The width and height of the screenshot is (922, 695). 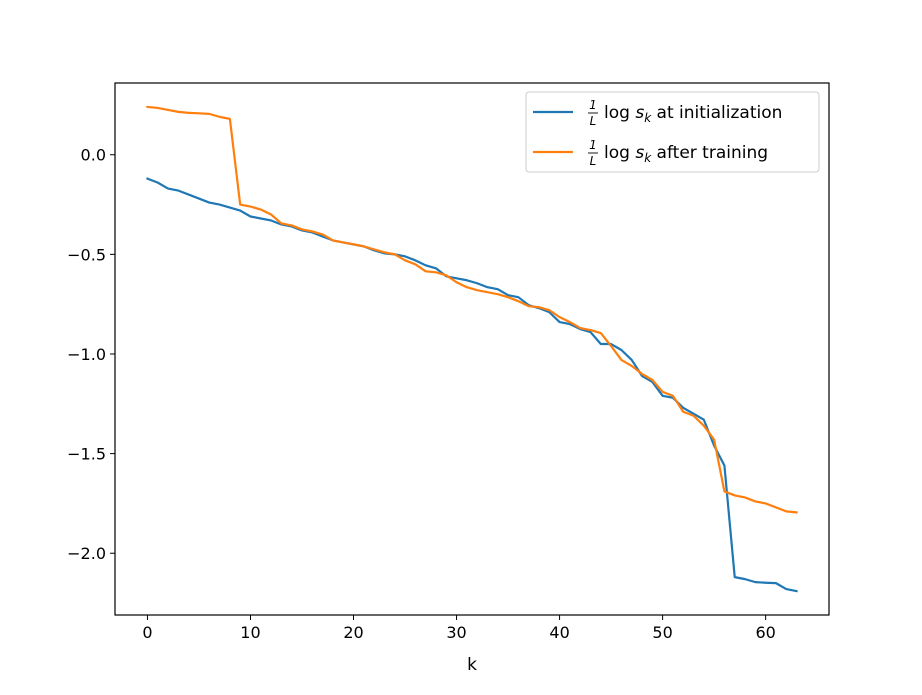 I want to click on y-tick-label: −0.5, so click(x=86, y=254).